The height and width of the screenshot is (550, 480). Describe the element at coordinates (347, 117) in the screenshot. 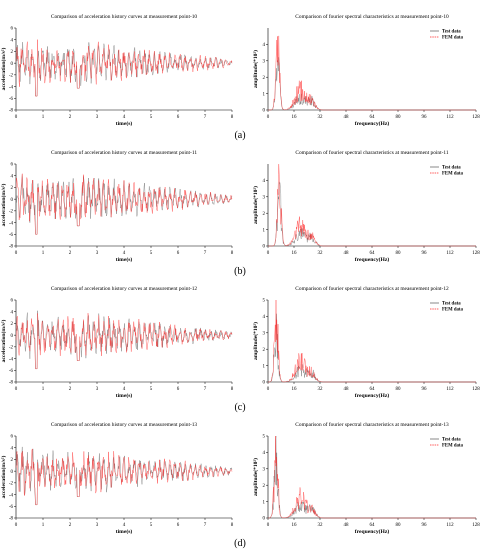

I see `x-tick-label: 48` at that location.